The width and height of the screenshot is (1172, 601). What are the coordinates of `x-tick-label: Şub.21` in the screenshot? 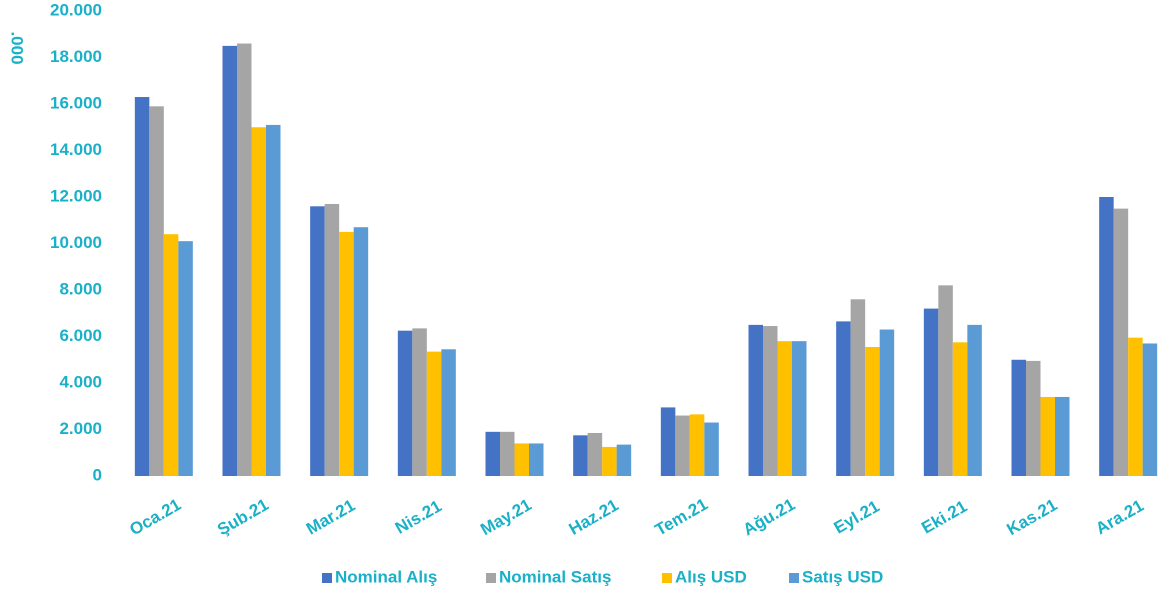 It's located at (243, 517).